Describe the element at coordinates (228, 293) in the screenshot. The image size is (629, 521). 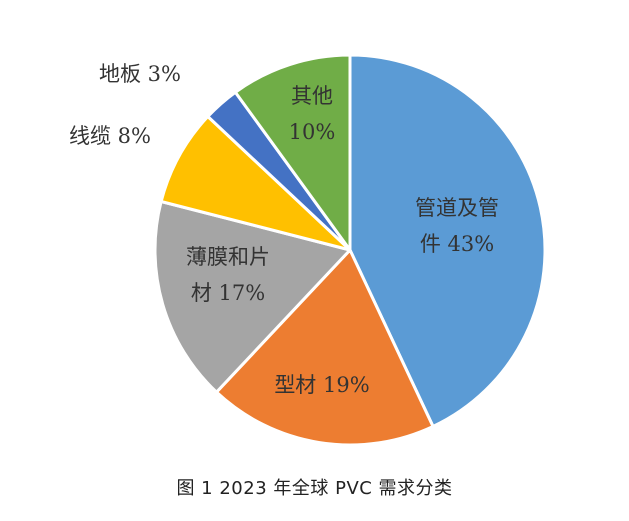
I see `slice-label-line: 材 17%` at that location.